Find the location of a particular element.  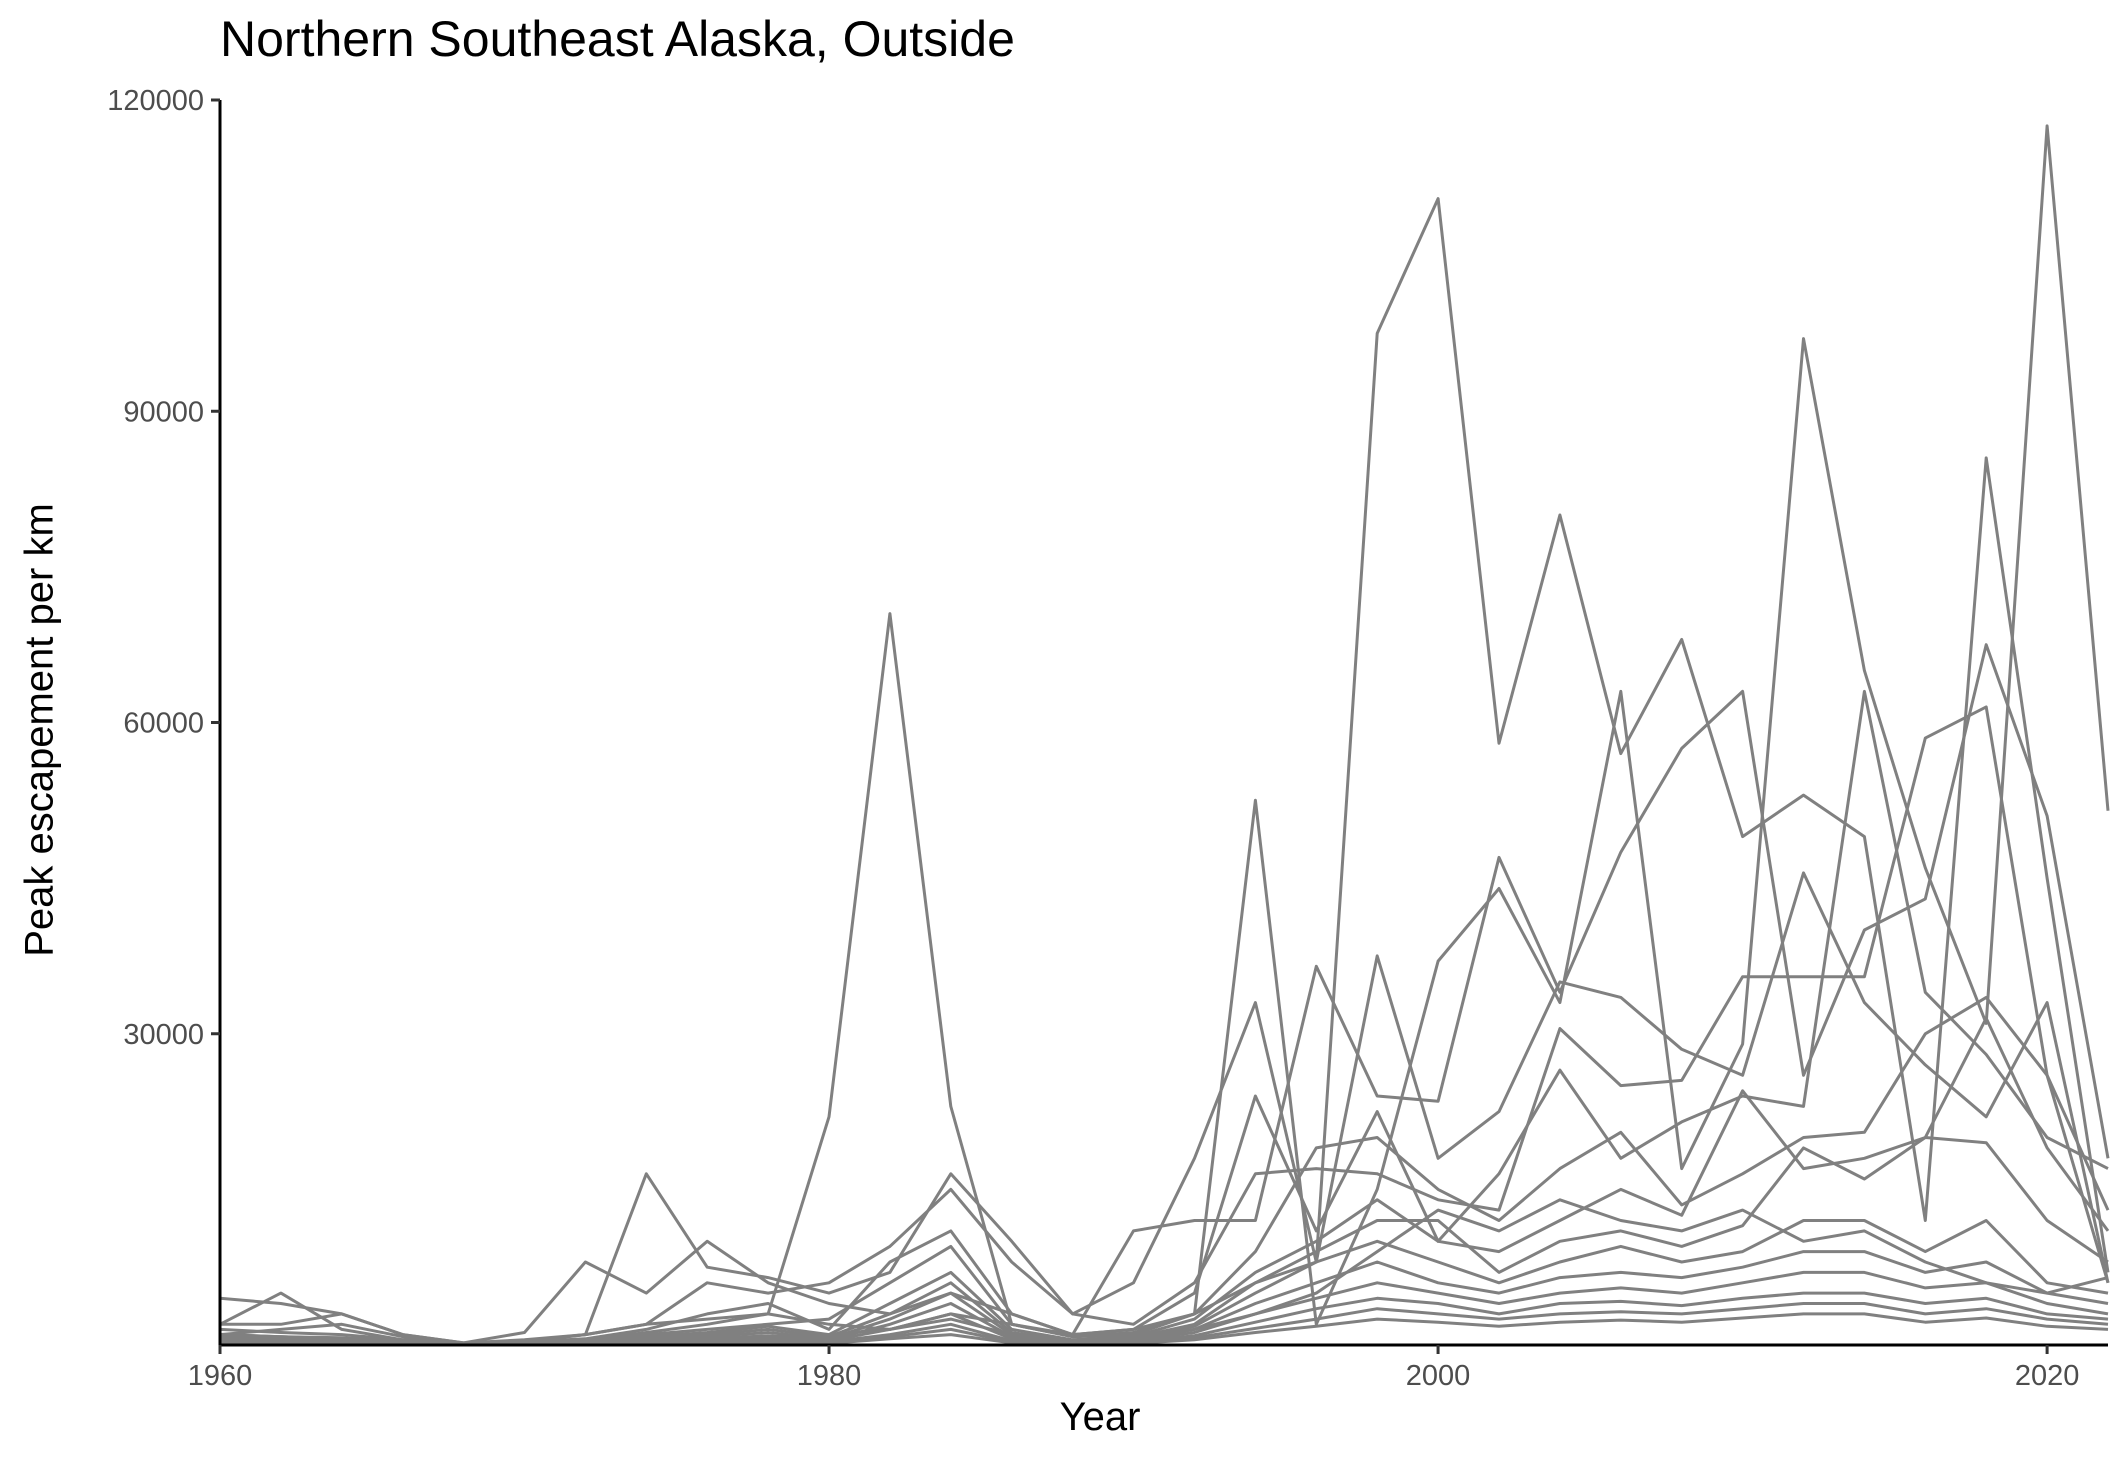

y-tick-label-30000: 30000 is located at coordinates (163, 1035).